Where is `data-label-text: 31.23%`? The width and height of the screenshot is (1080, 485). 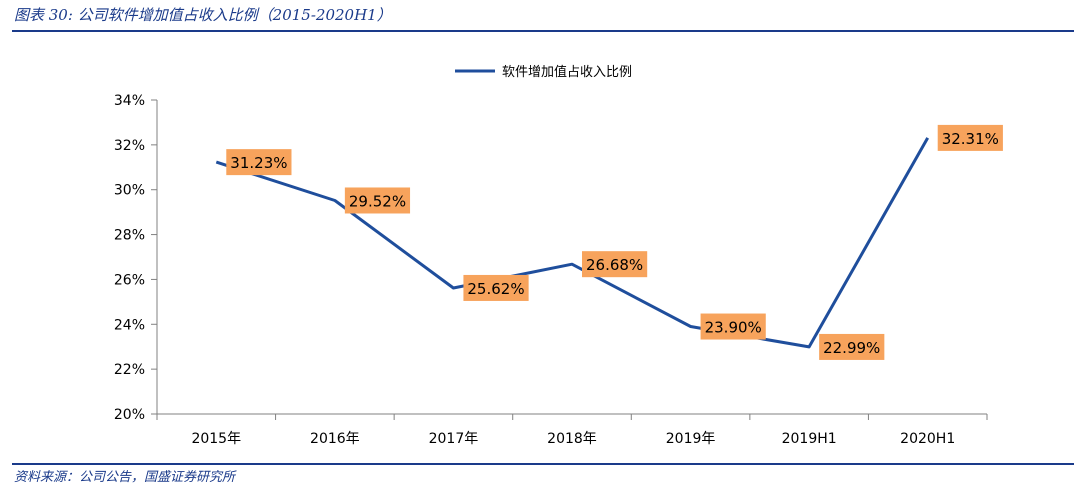 data-label-text: 31.23% is located at coordinates (258, 163).